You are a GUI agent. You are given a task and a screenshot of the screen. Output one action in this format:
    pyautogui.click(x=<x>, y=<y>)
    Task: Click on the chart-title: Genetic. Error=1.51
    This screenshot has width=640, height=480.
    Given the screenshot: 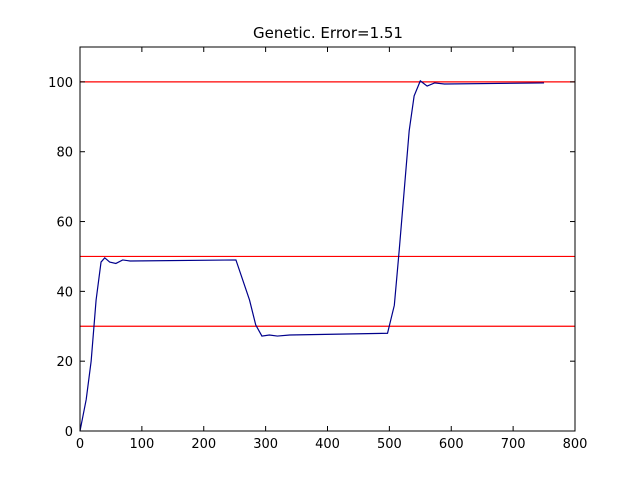 What is the action you would take?
    pyautogui.click(x=328, y=33)
    